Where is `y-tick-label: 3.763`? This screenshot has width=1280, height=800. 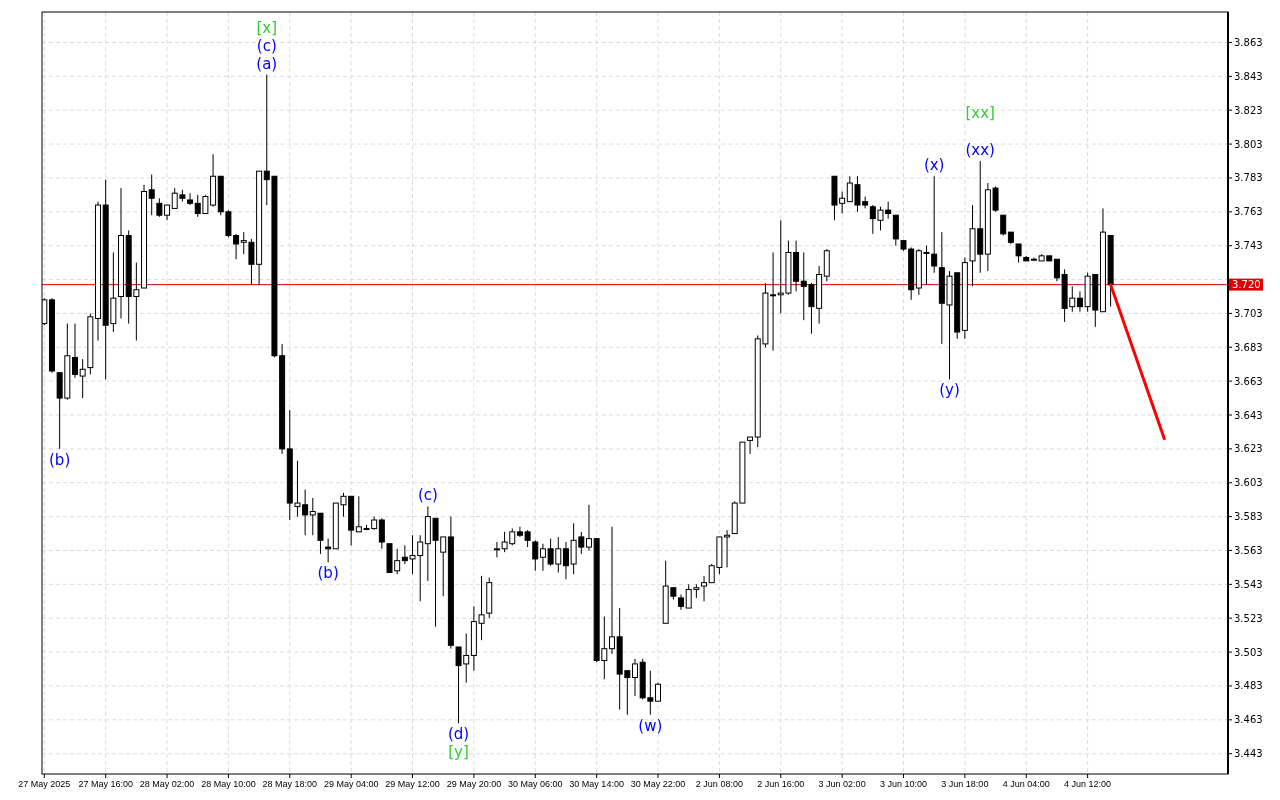 y-tick-label: 3.763 is located at coordinates (1248, 212).